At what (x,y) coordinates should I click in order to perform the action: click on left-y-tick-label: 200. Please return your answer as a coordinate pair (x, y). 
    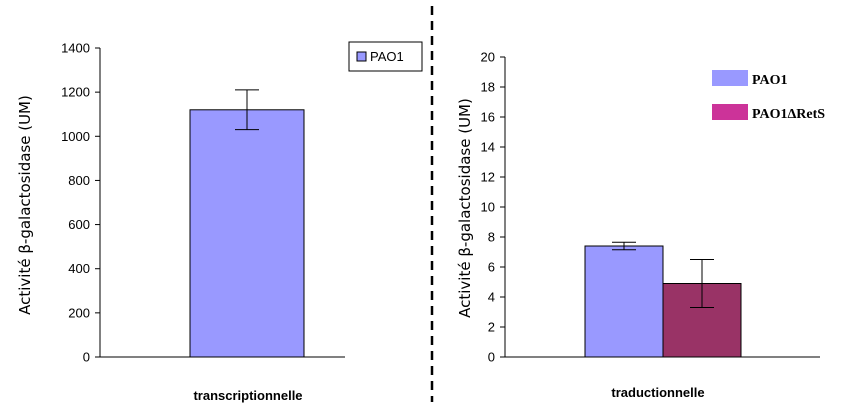
    Looking at the image, I should click on (79, 312).